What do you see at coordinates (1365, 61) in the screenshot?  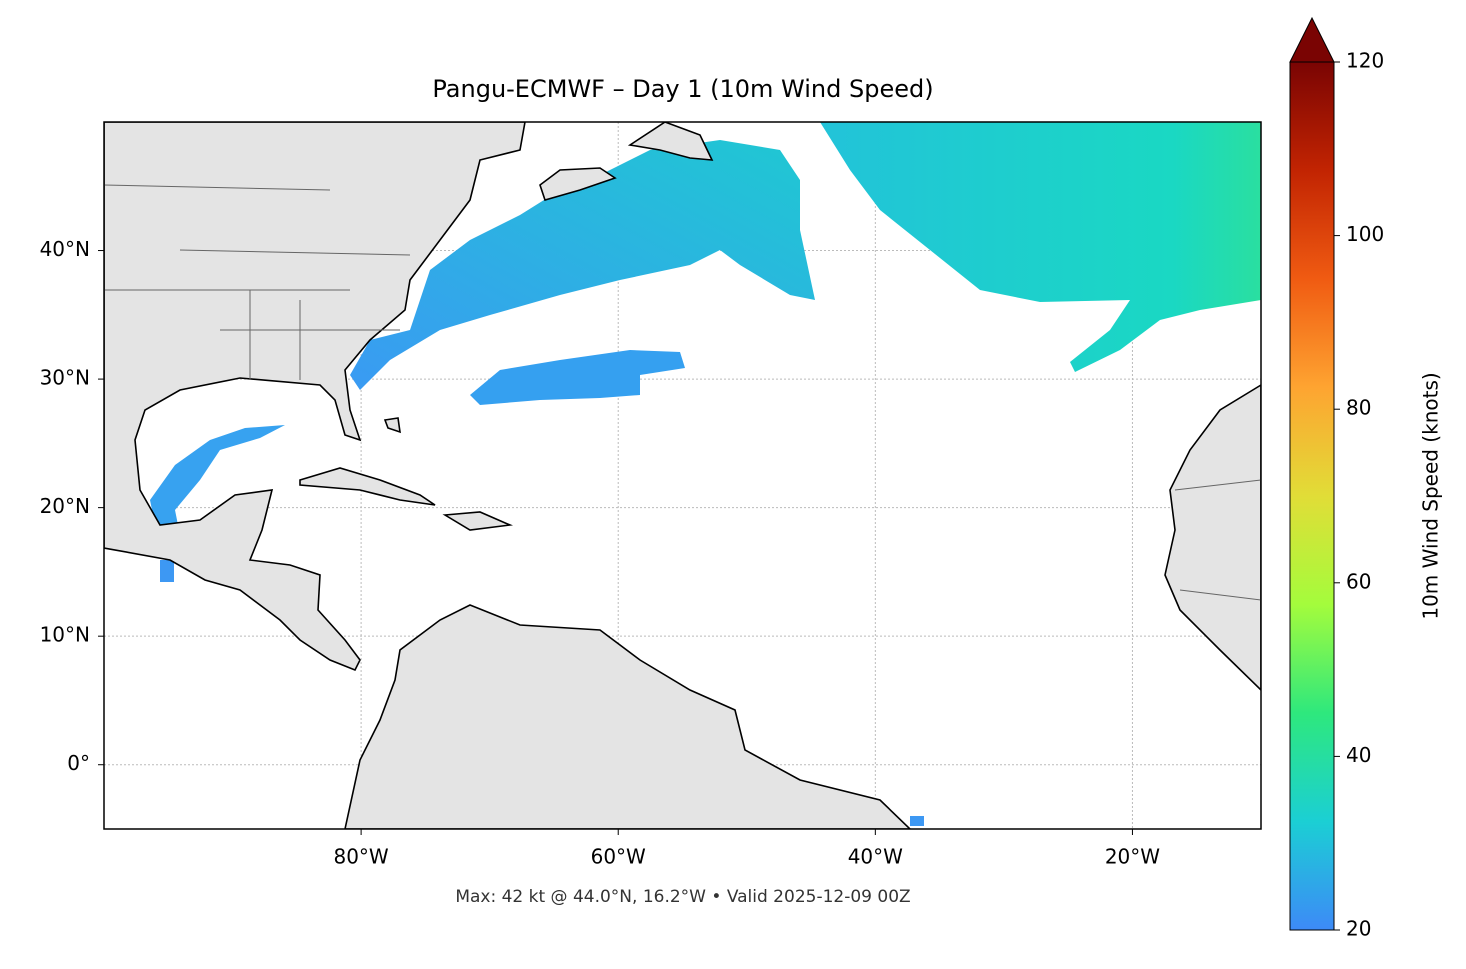 I see `colorbar-tick-label: 120` at bounding box center [1365, 61].